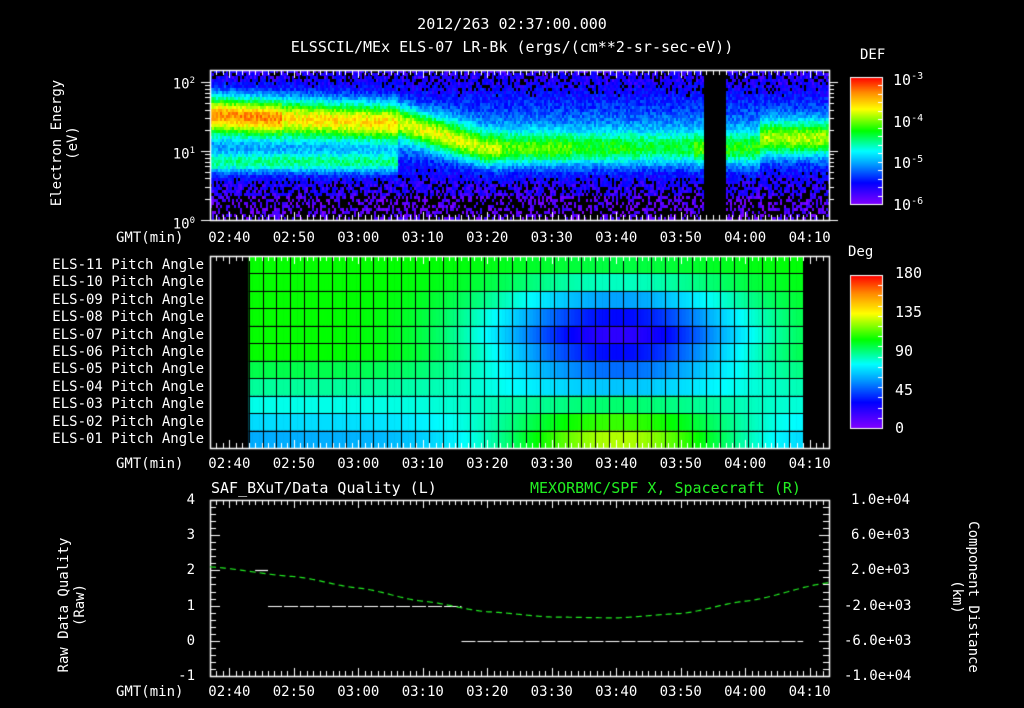 The height and width of the screenshot is (708, 1024). What do you see at coordinates (65, 143) in the screenshot?
I see `panel1-ylabel: Electron Energy (eV)` at bounding box center [65, 143].